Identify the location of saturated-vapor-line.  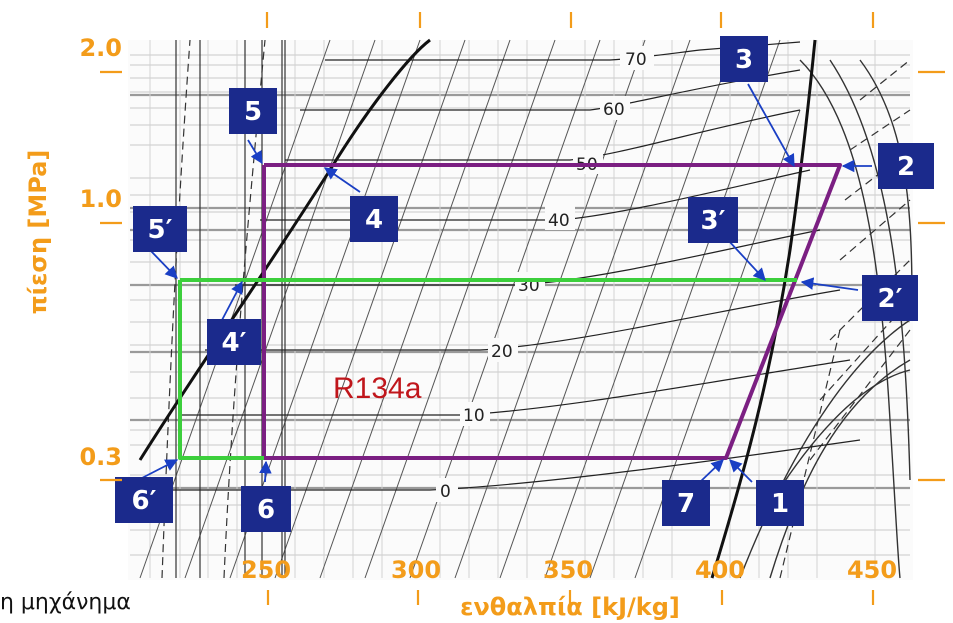
(763, 309).